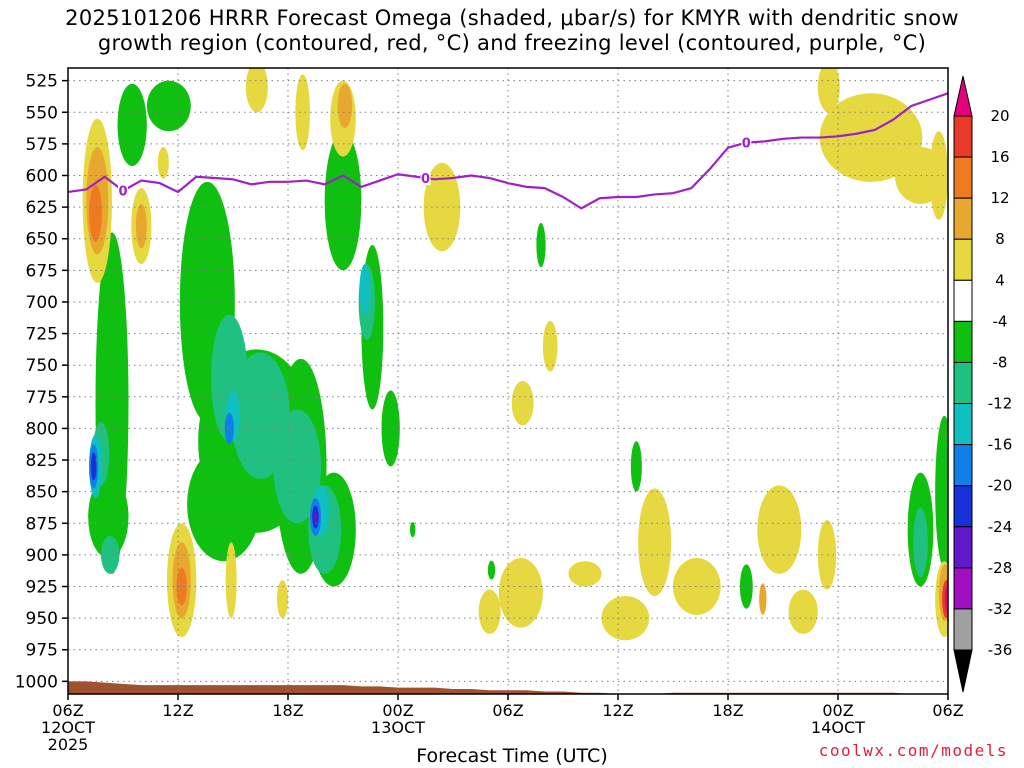 Image resolution: width=1024 pixels, height=768 pixels. Describe the element at coordinates (42, 145) in the screenshot. I see `y-tick-label: 575` at that location.